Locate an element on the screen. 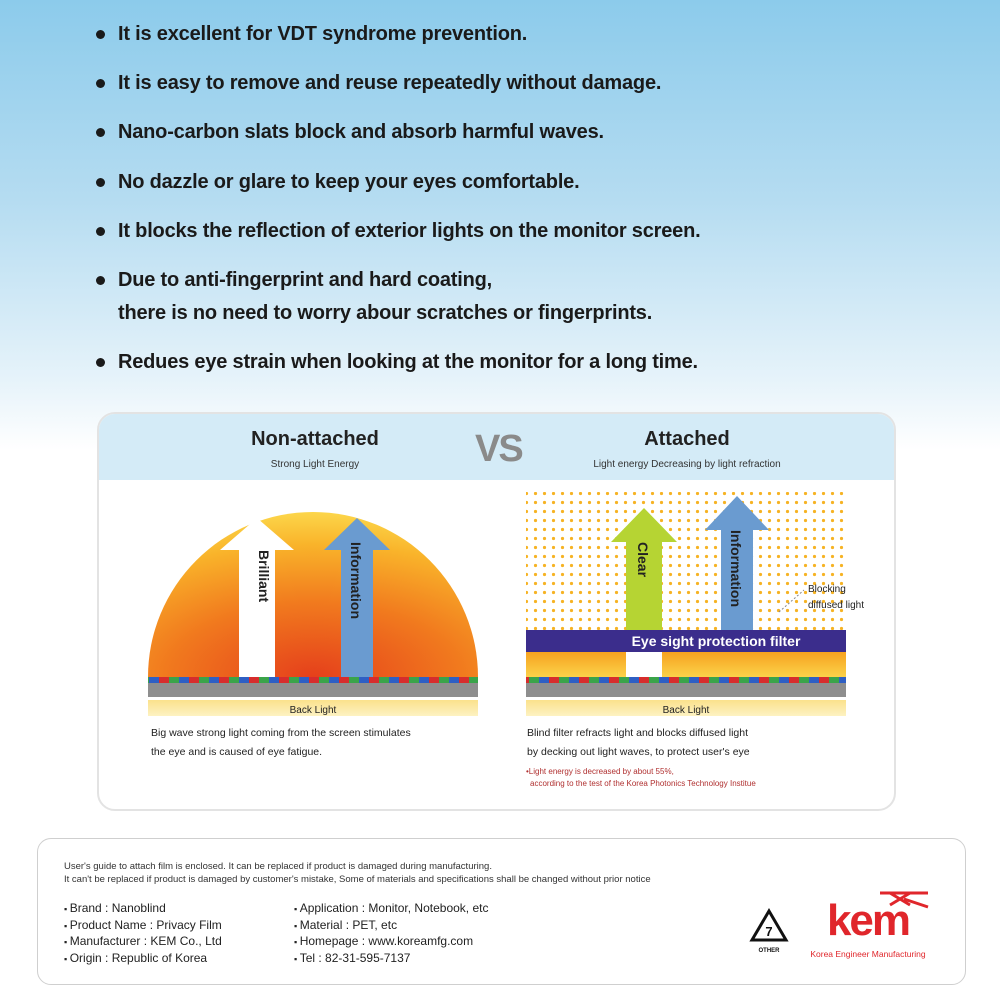 The width and height of the screenshot is (1000, 1000). left-title: Non-attached is located at coordinates (315, 439).